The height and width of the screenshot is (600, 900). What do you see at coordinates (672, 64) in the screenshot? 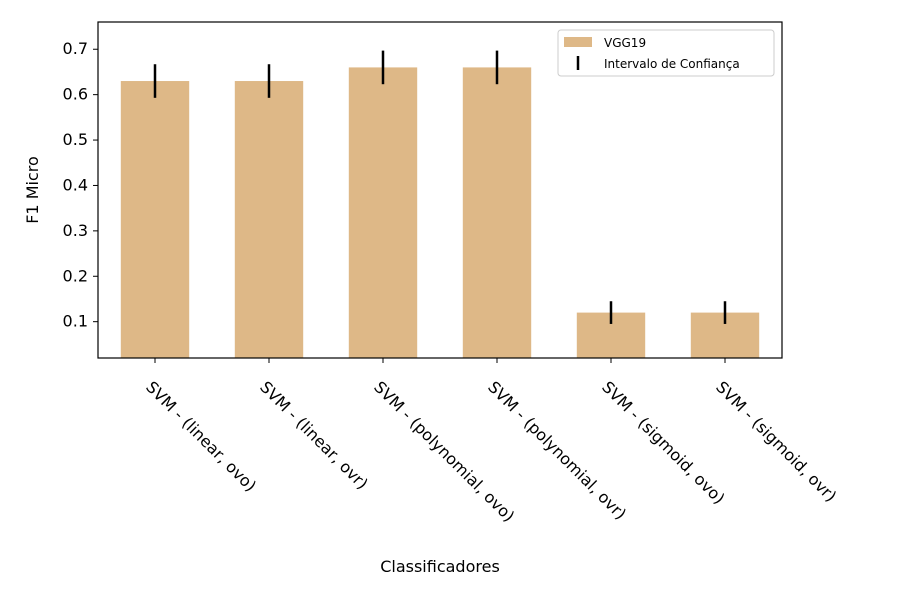
I see `legend-entry-confidence-interval: Intervalo de Confiança` at bounding box center [672, 64].